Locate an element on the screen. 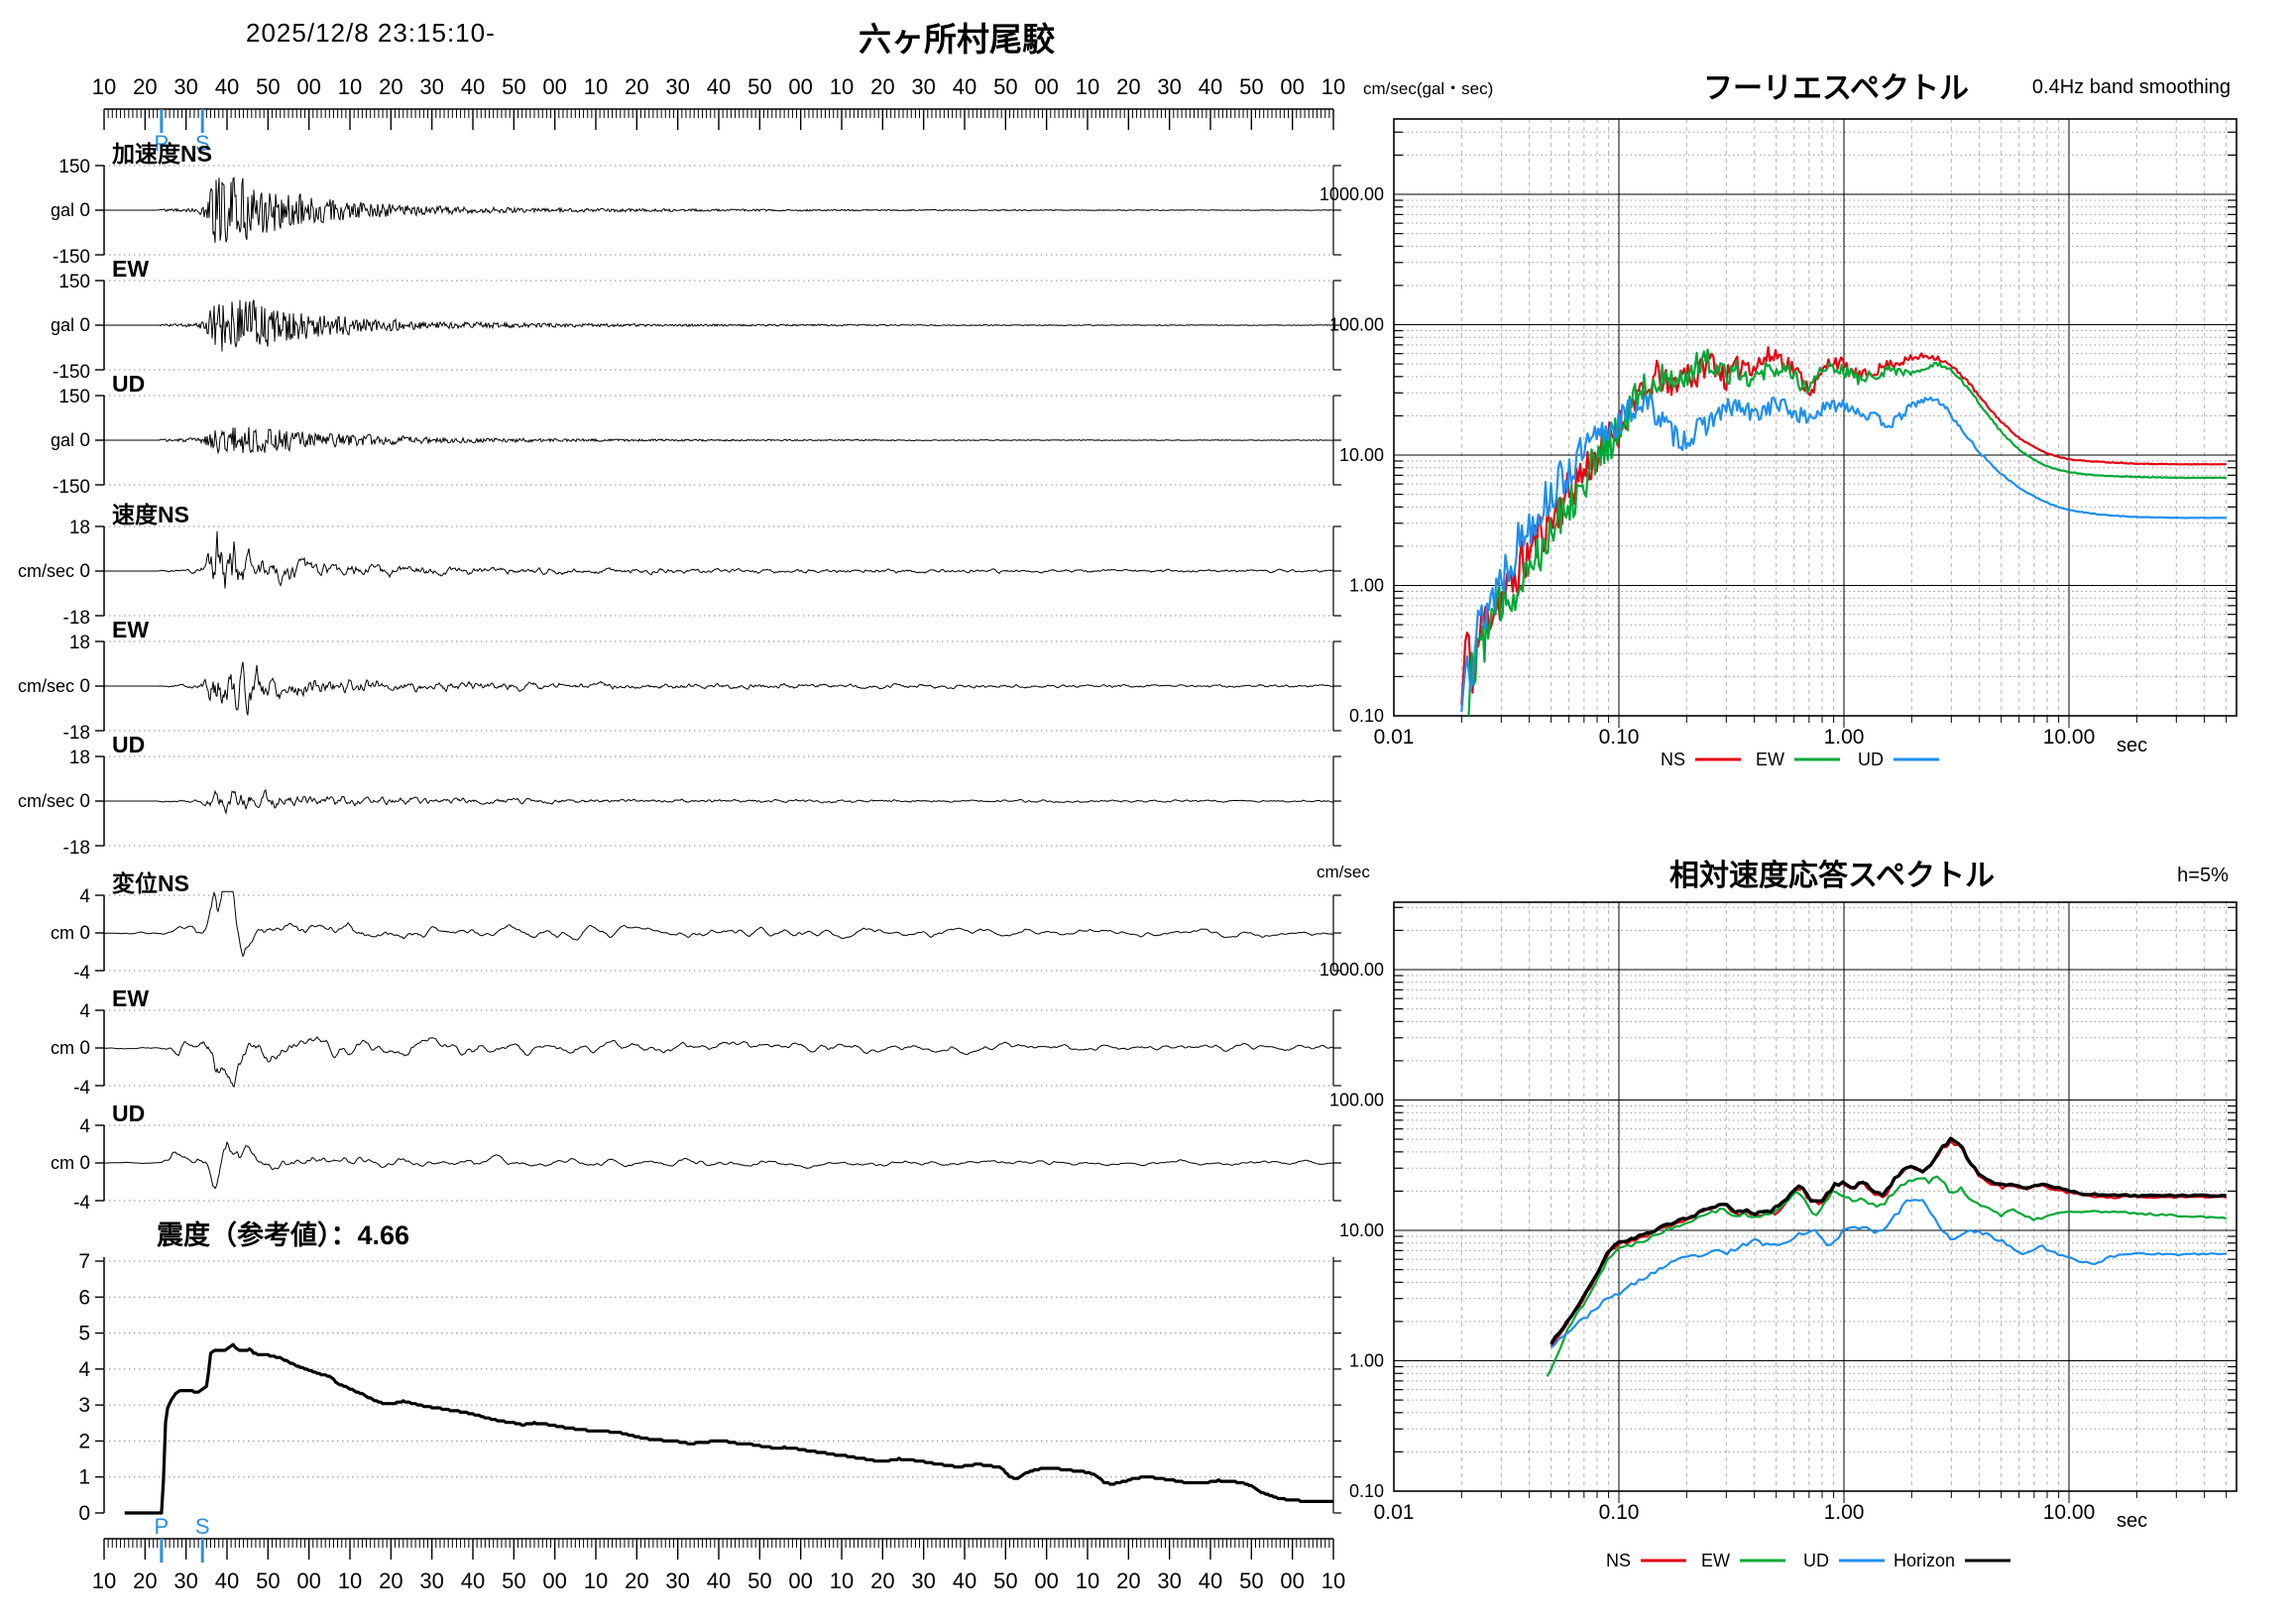 Image resolution: width=2296 pixels, height=1623 pixels. svg-text: 5 is located at coordinates (84, 1334).